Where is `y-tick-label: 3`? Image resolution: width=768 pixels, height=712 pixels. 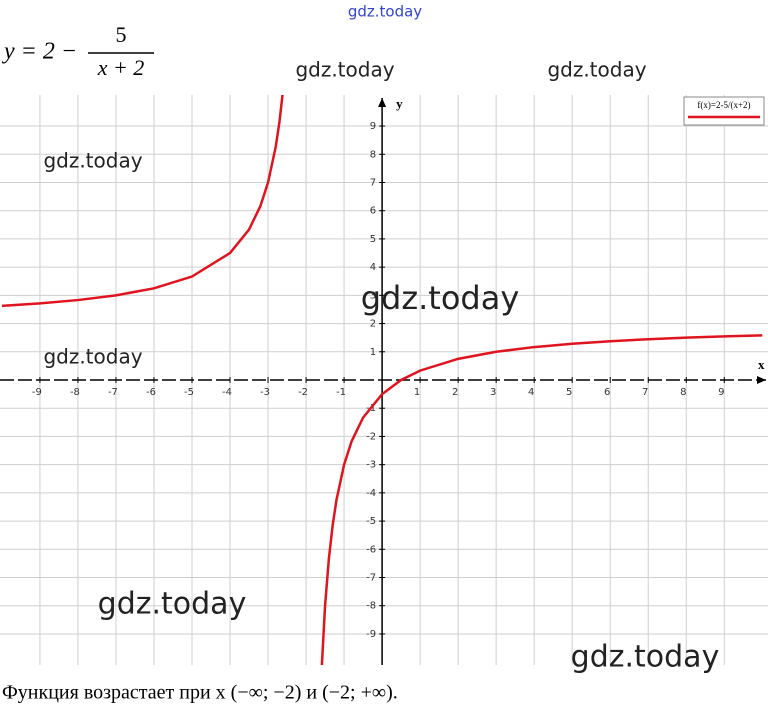 y-tick-label: 3 is located at coordinates (373, 295).